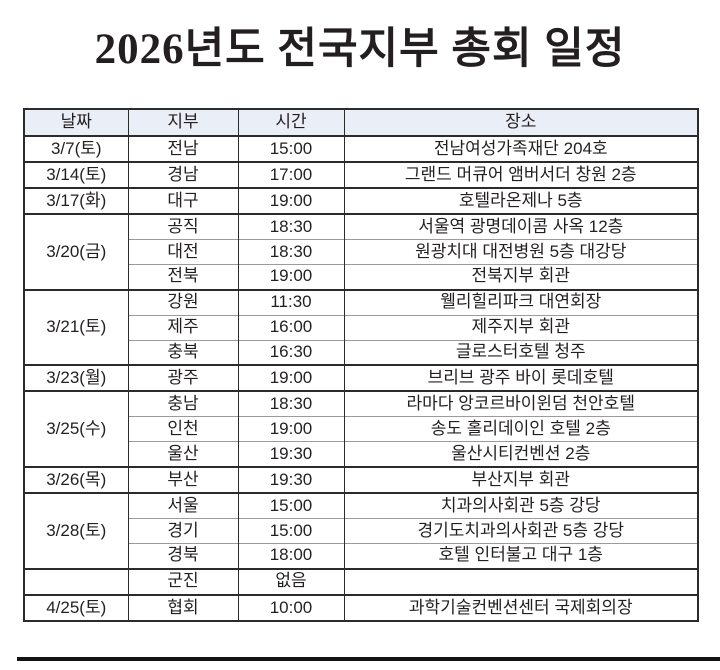 Image resolution: width=720 pixels, height=670 pixels. What do you see at coordinates (521, 123) in the screenshot?
I see `header-place: 장소` at bounding box center [521, 123].